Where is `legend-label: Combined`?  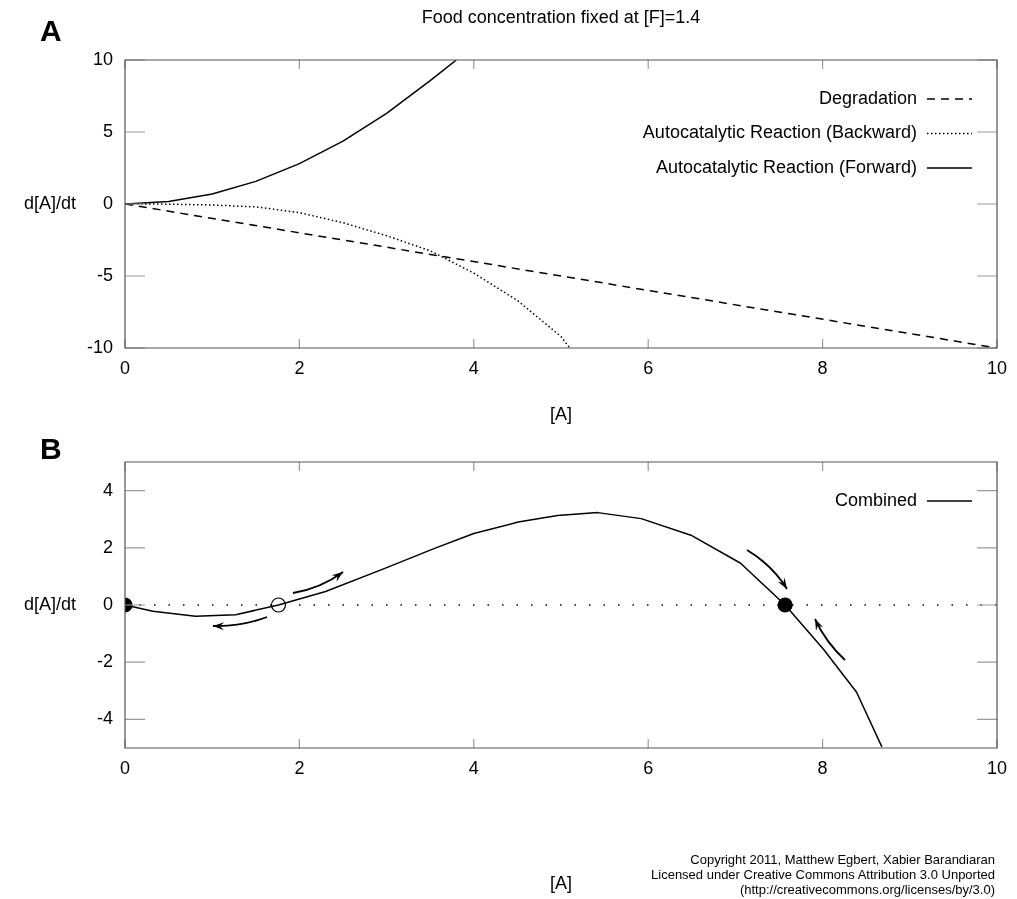
legend-label: Combined is located at coordinates (875, 499).